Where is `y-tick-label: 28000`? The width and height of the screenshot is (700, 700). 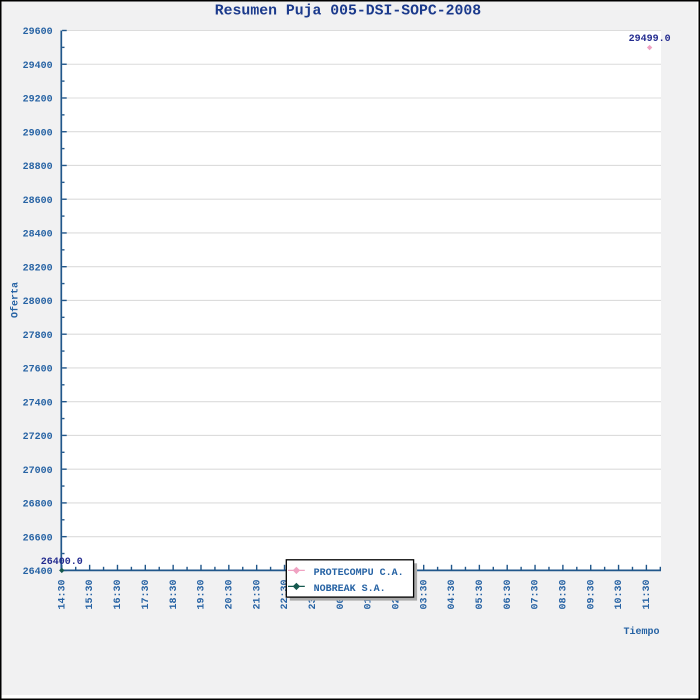
y-tick-label: 28000 is located at coordinates (38, 302).